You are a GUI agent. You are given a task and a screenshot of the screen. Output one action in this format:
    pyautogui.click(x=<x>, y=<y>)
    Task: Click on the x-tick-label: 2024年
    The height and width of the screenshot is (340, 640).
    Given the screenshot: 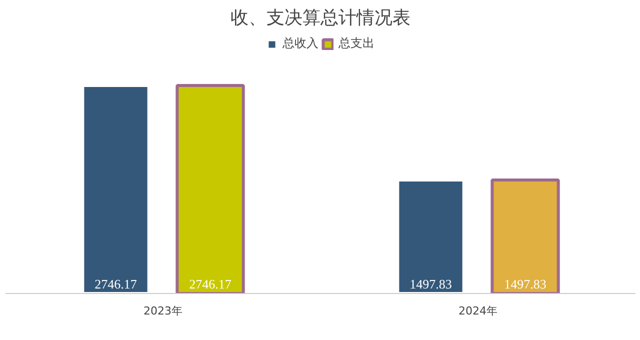 What is the action you would take?
    pyautogui.click(x=478, y=311)
    